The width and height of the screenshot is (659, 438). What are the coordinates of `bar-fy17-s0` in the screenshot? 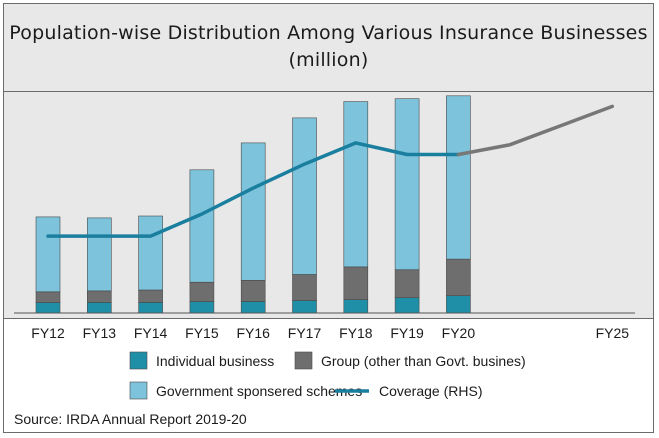 It's located at (304, 307).